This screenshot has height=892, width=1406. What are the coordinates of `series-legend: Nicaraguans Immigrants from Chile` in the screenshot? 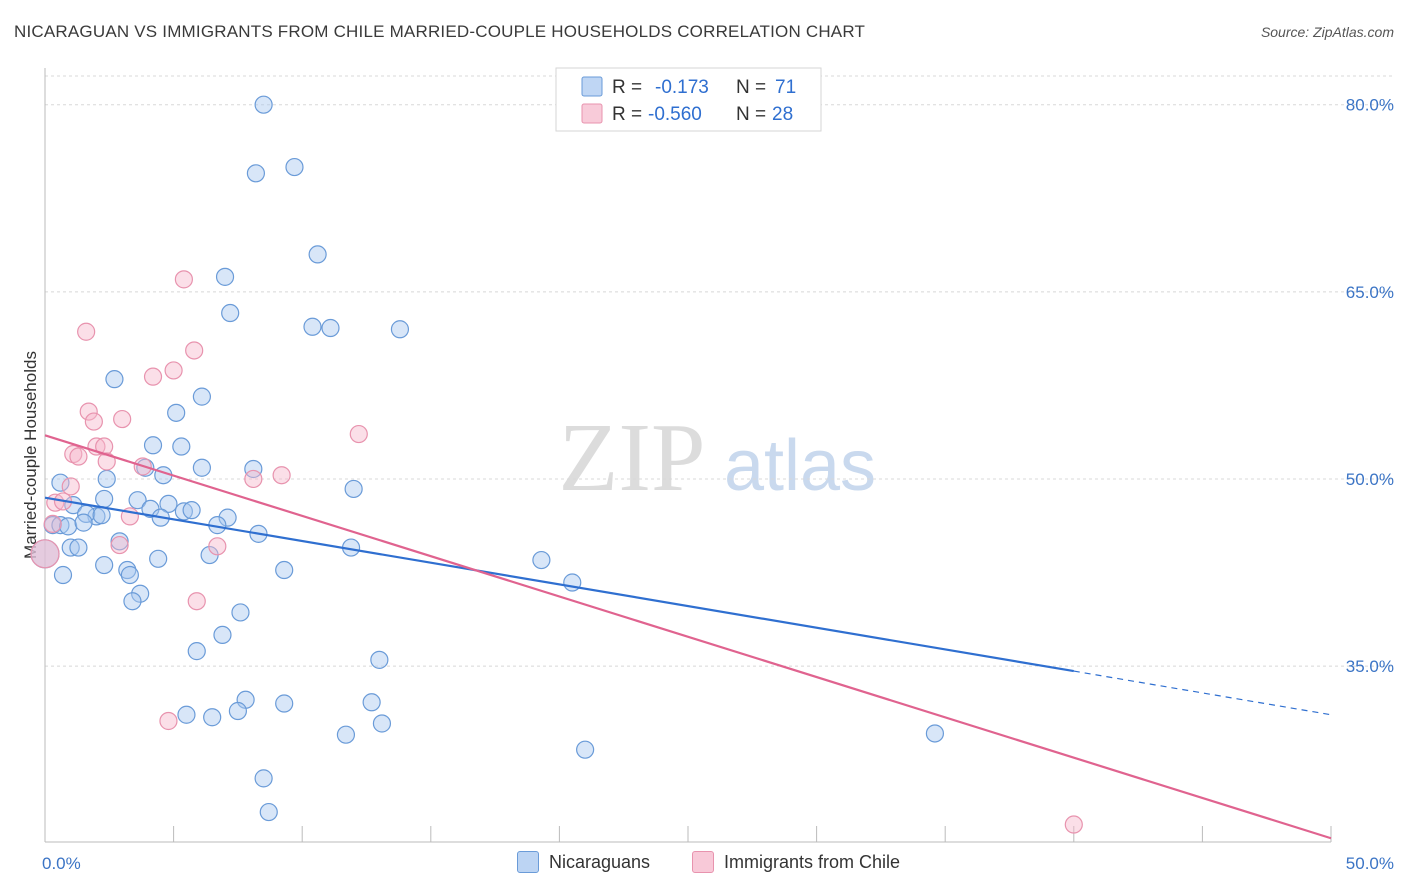 It's located at (703, 865).